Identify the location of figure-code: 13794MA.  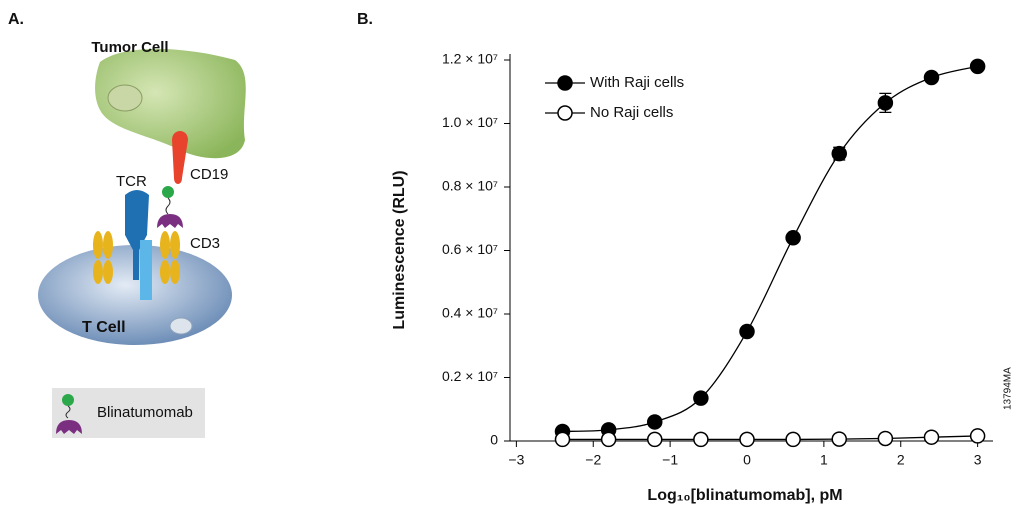
(1008, 388).